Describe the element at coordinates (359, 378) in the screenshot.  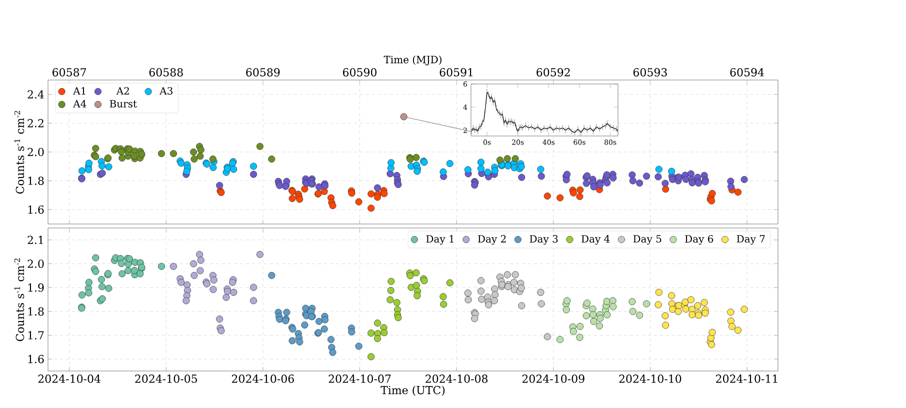
I see `x-tick-label: 2024-10-07` at that location.